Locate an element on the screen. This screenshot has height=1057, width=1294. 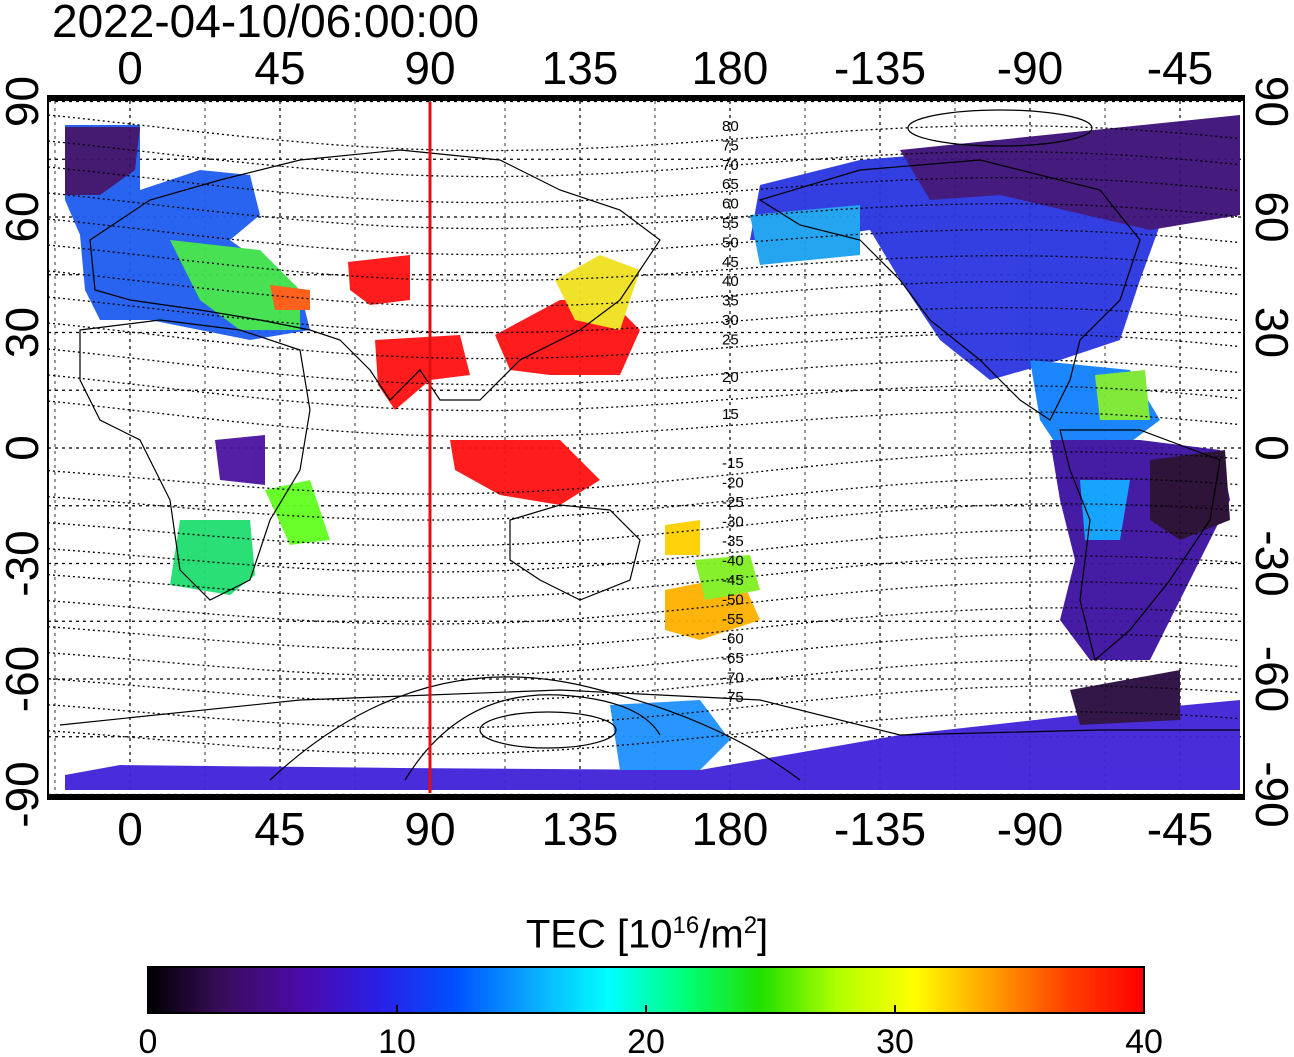
x-tick-bottom: 180 is located at coordinates (730, 829).